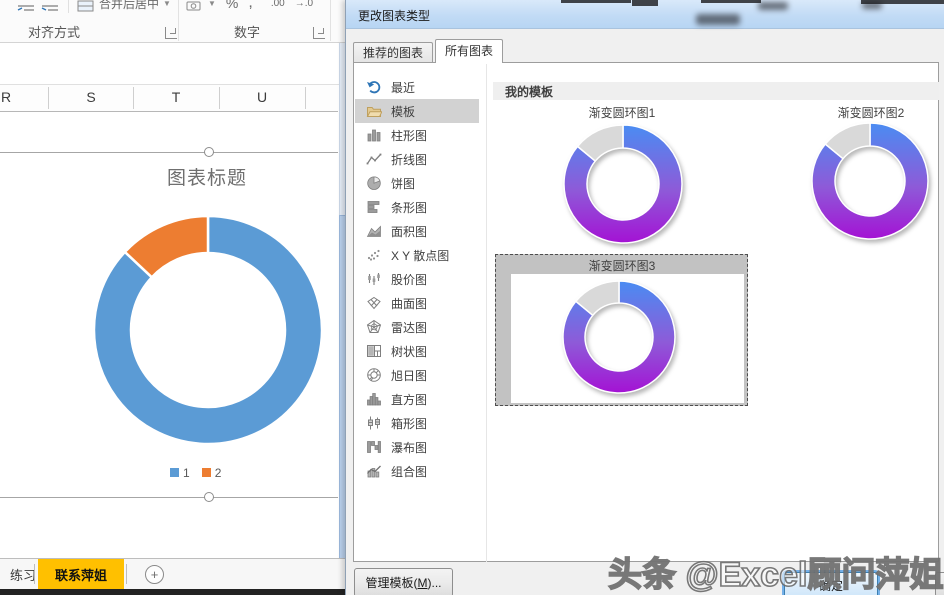 This screenshot has height=595, width=944. What do you see at coordinates (171, 33) in the screenshot?
I see `alignment-dialog-launcher-icon` at bounding box center [171, 33].